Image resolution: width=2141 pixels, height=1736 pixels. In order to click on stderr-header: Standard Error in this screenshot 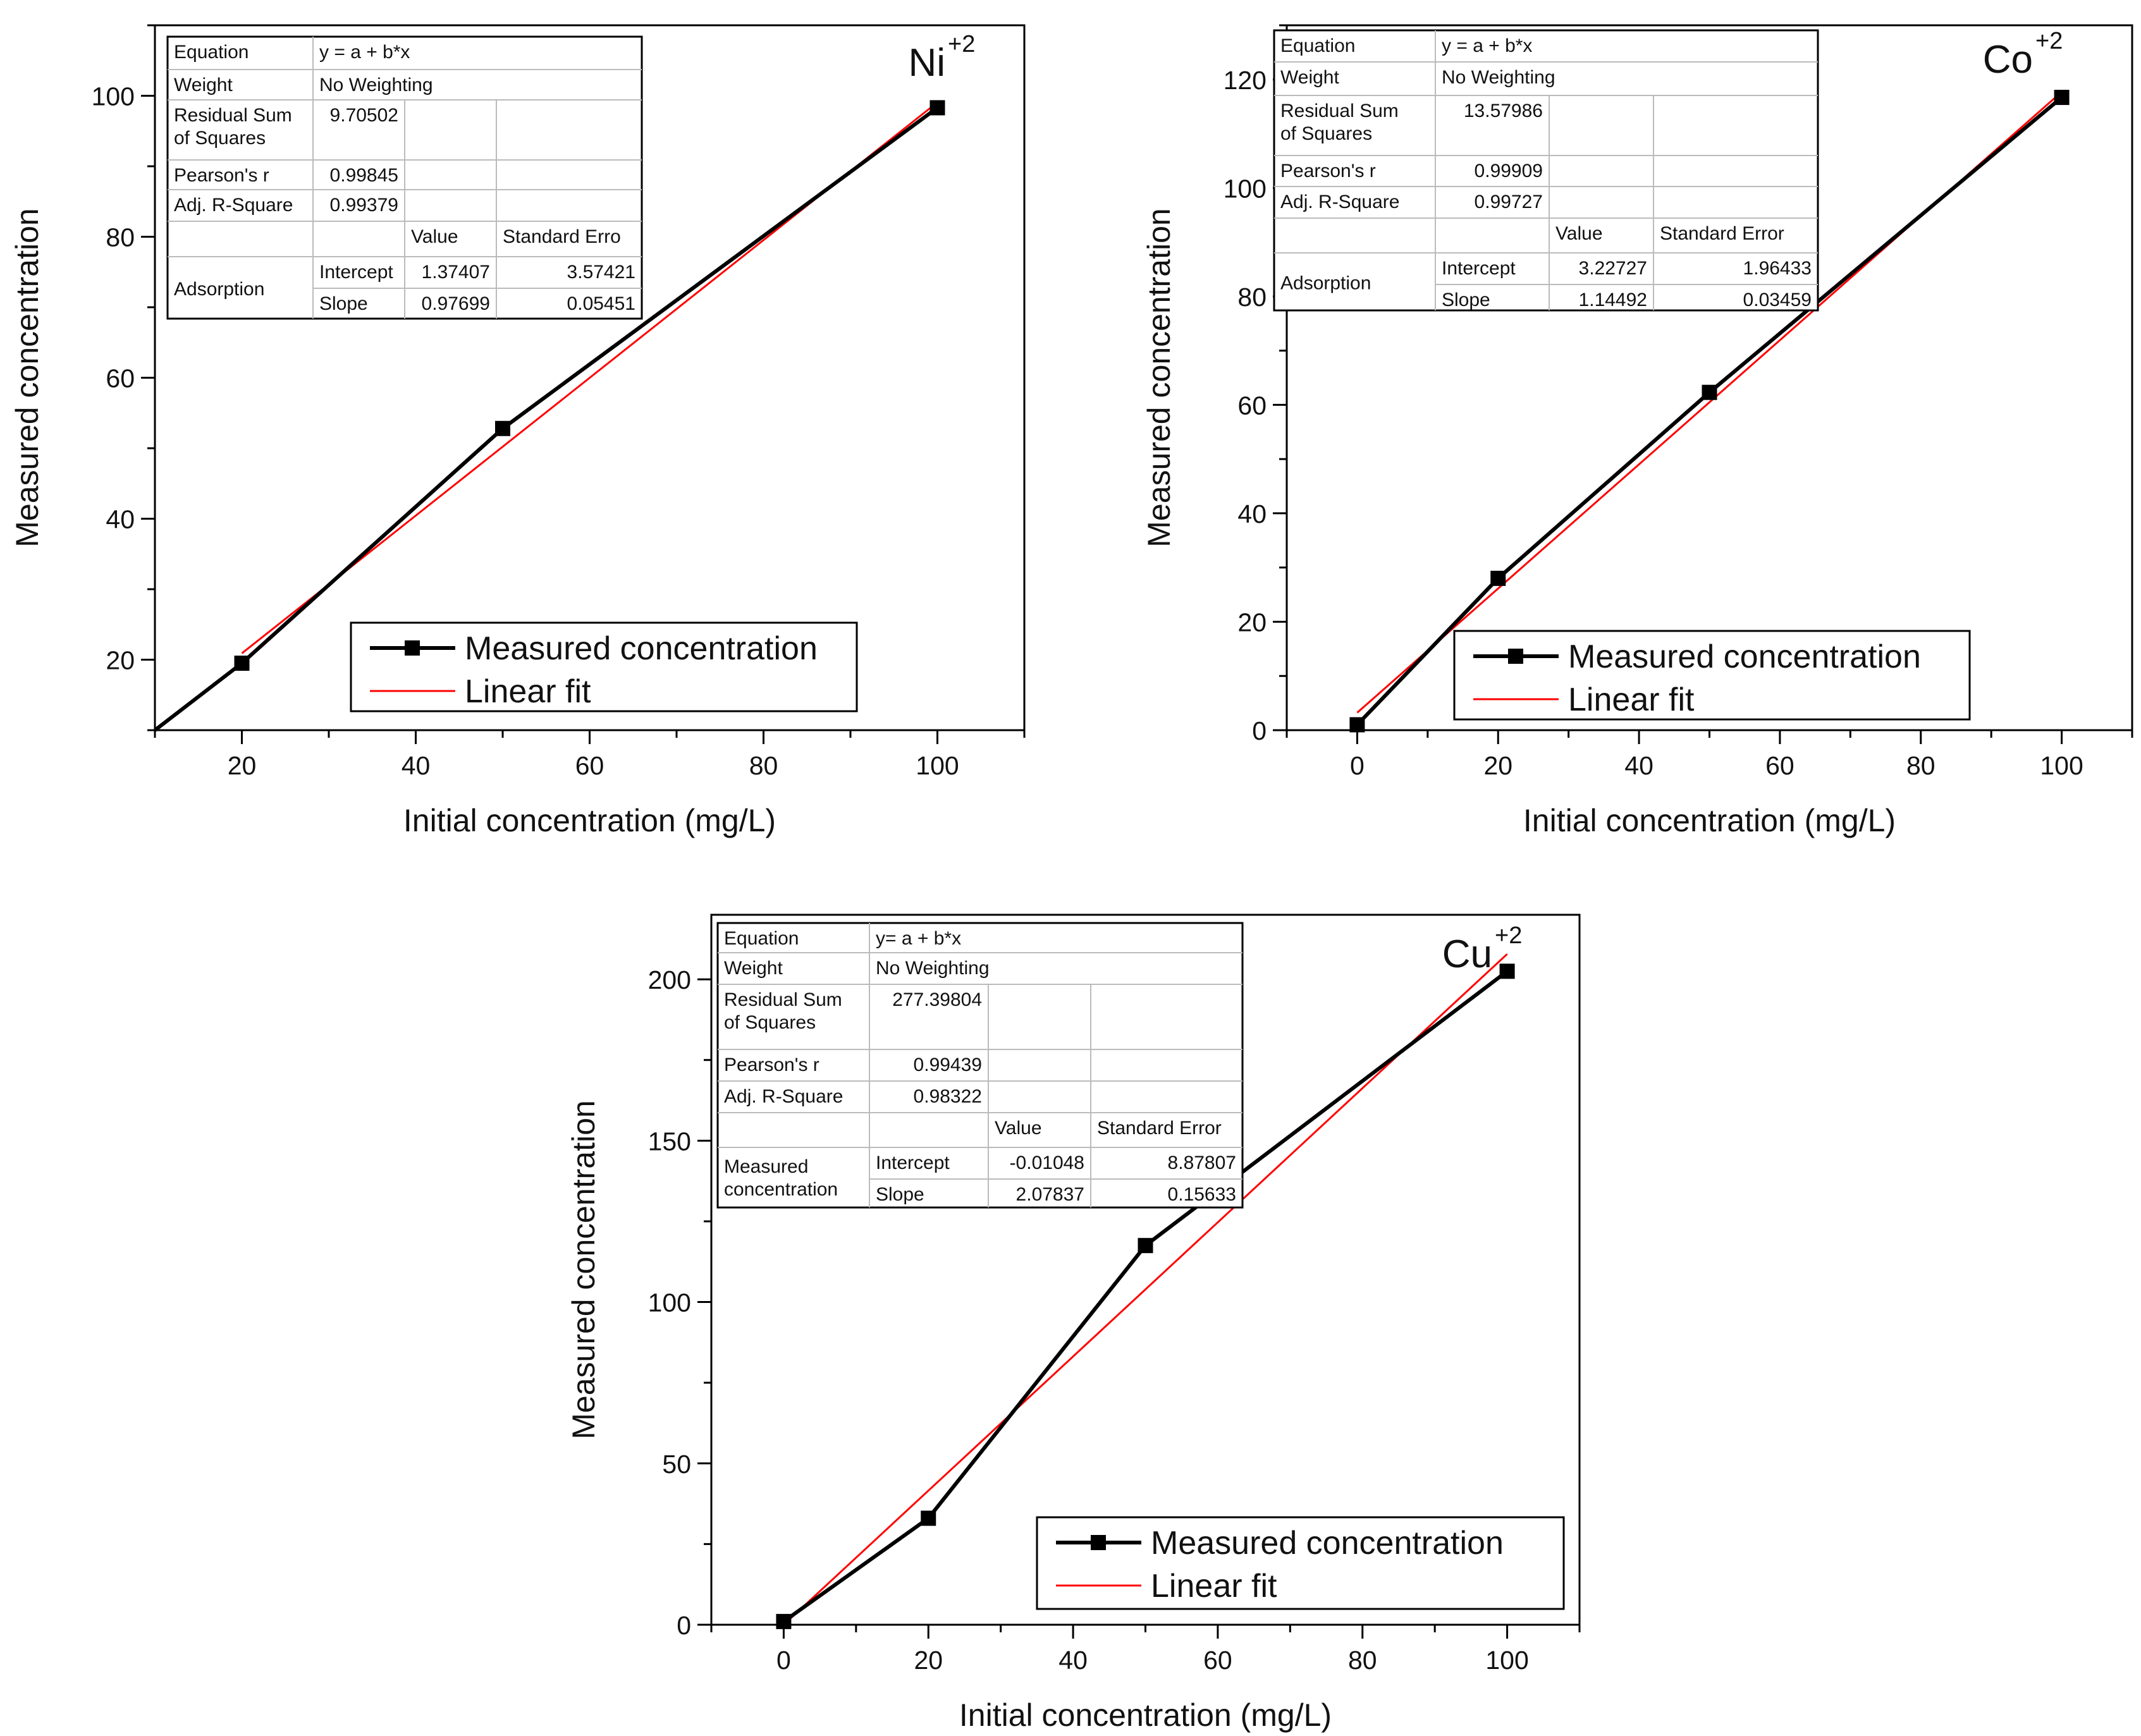, I will do `click(1159, 1128)`.